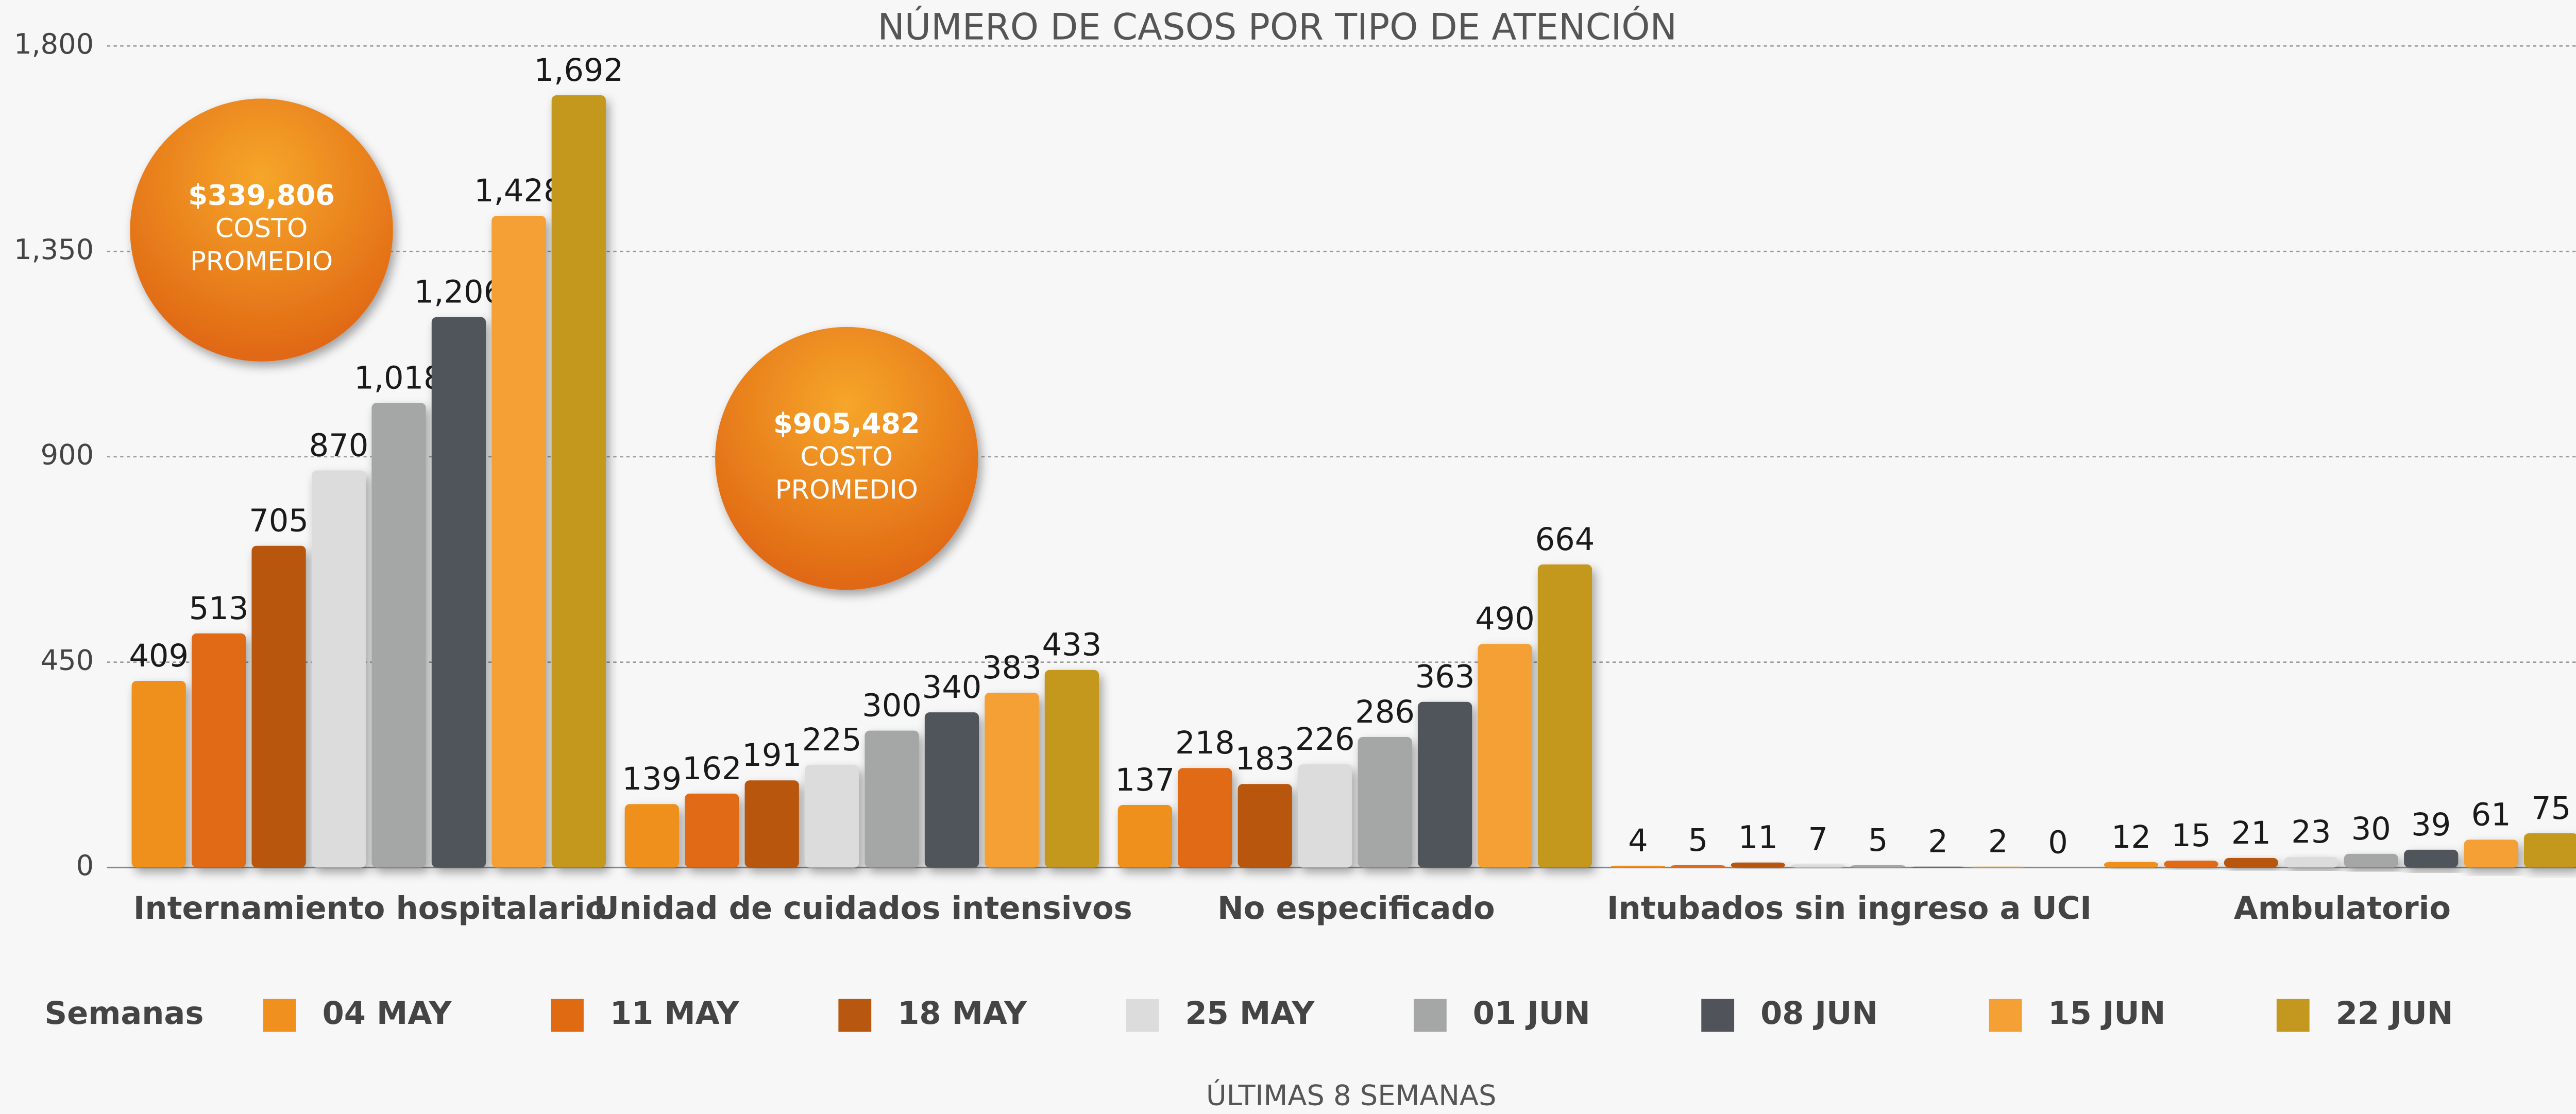 The image size is (2576, 1114). Describe the element at coordinates (1325, 740) in the screenshot. I see `data-label: 226` at that location.